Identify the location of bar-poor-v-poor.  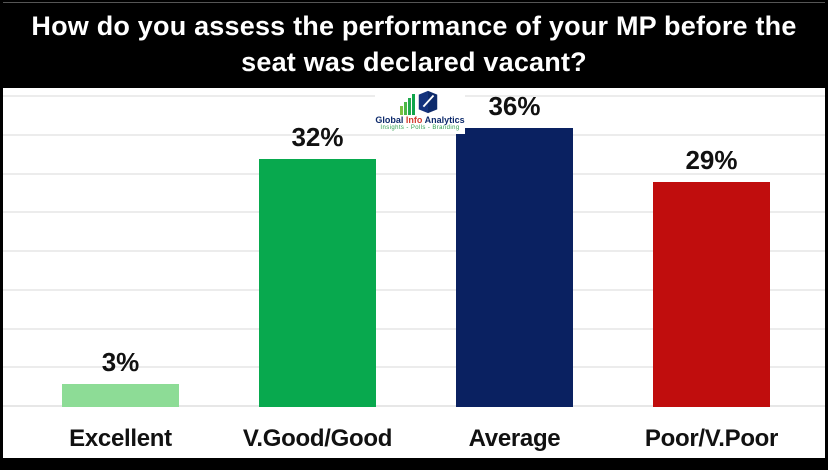
(711, 294).